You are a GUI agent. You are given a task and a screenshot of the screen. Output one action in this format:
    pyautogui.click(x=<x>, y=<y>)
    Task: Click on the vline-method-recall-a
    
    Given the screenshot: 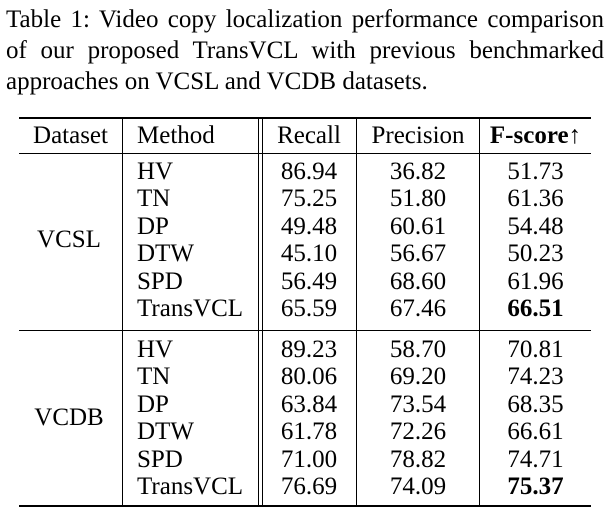 What is the action you would take?
    pyautogui.click(x=258, y=312)
    